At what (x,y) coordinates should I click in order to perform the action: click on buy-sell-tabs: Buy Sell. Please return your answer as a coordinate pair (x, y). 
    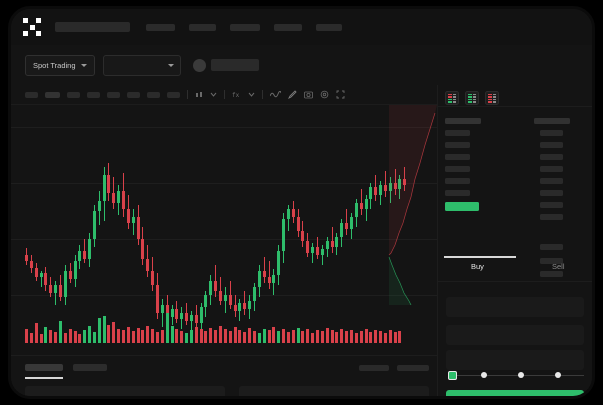
    Looking at the image, I should click on (515, 267).